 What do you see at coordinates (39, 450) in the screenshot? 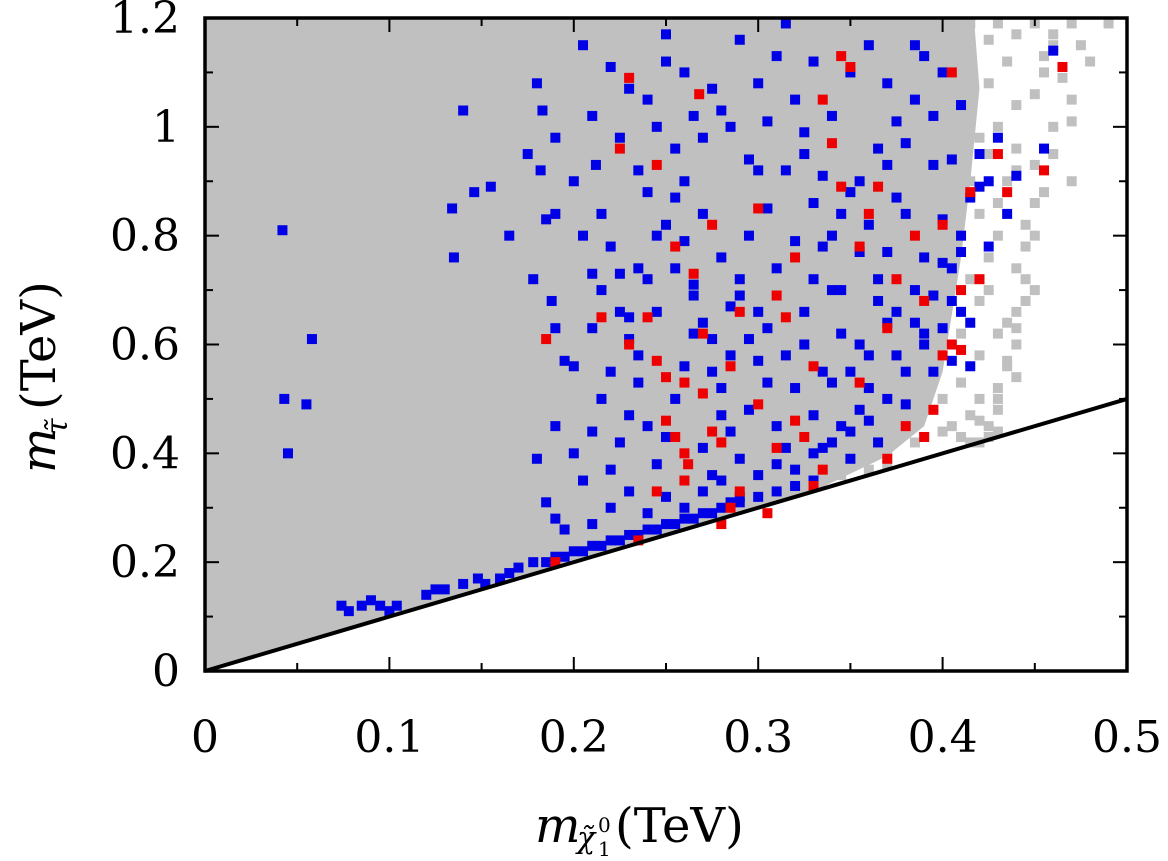
I see `y-axis-symbol: m` at bounding box center [39, 450].